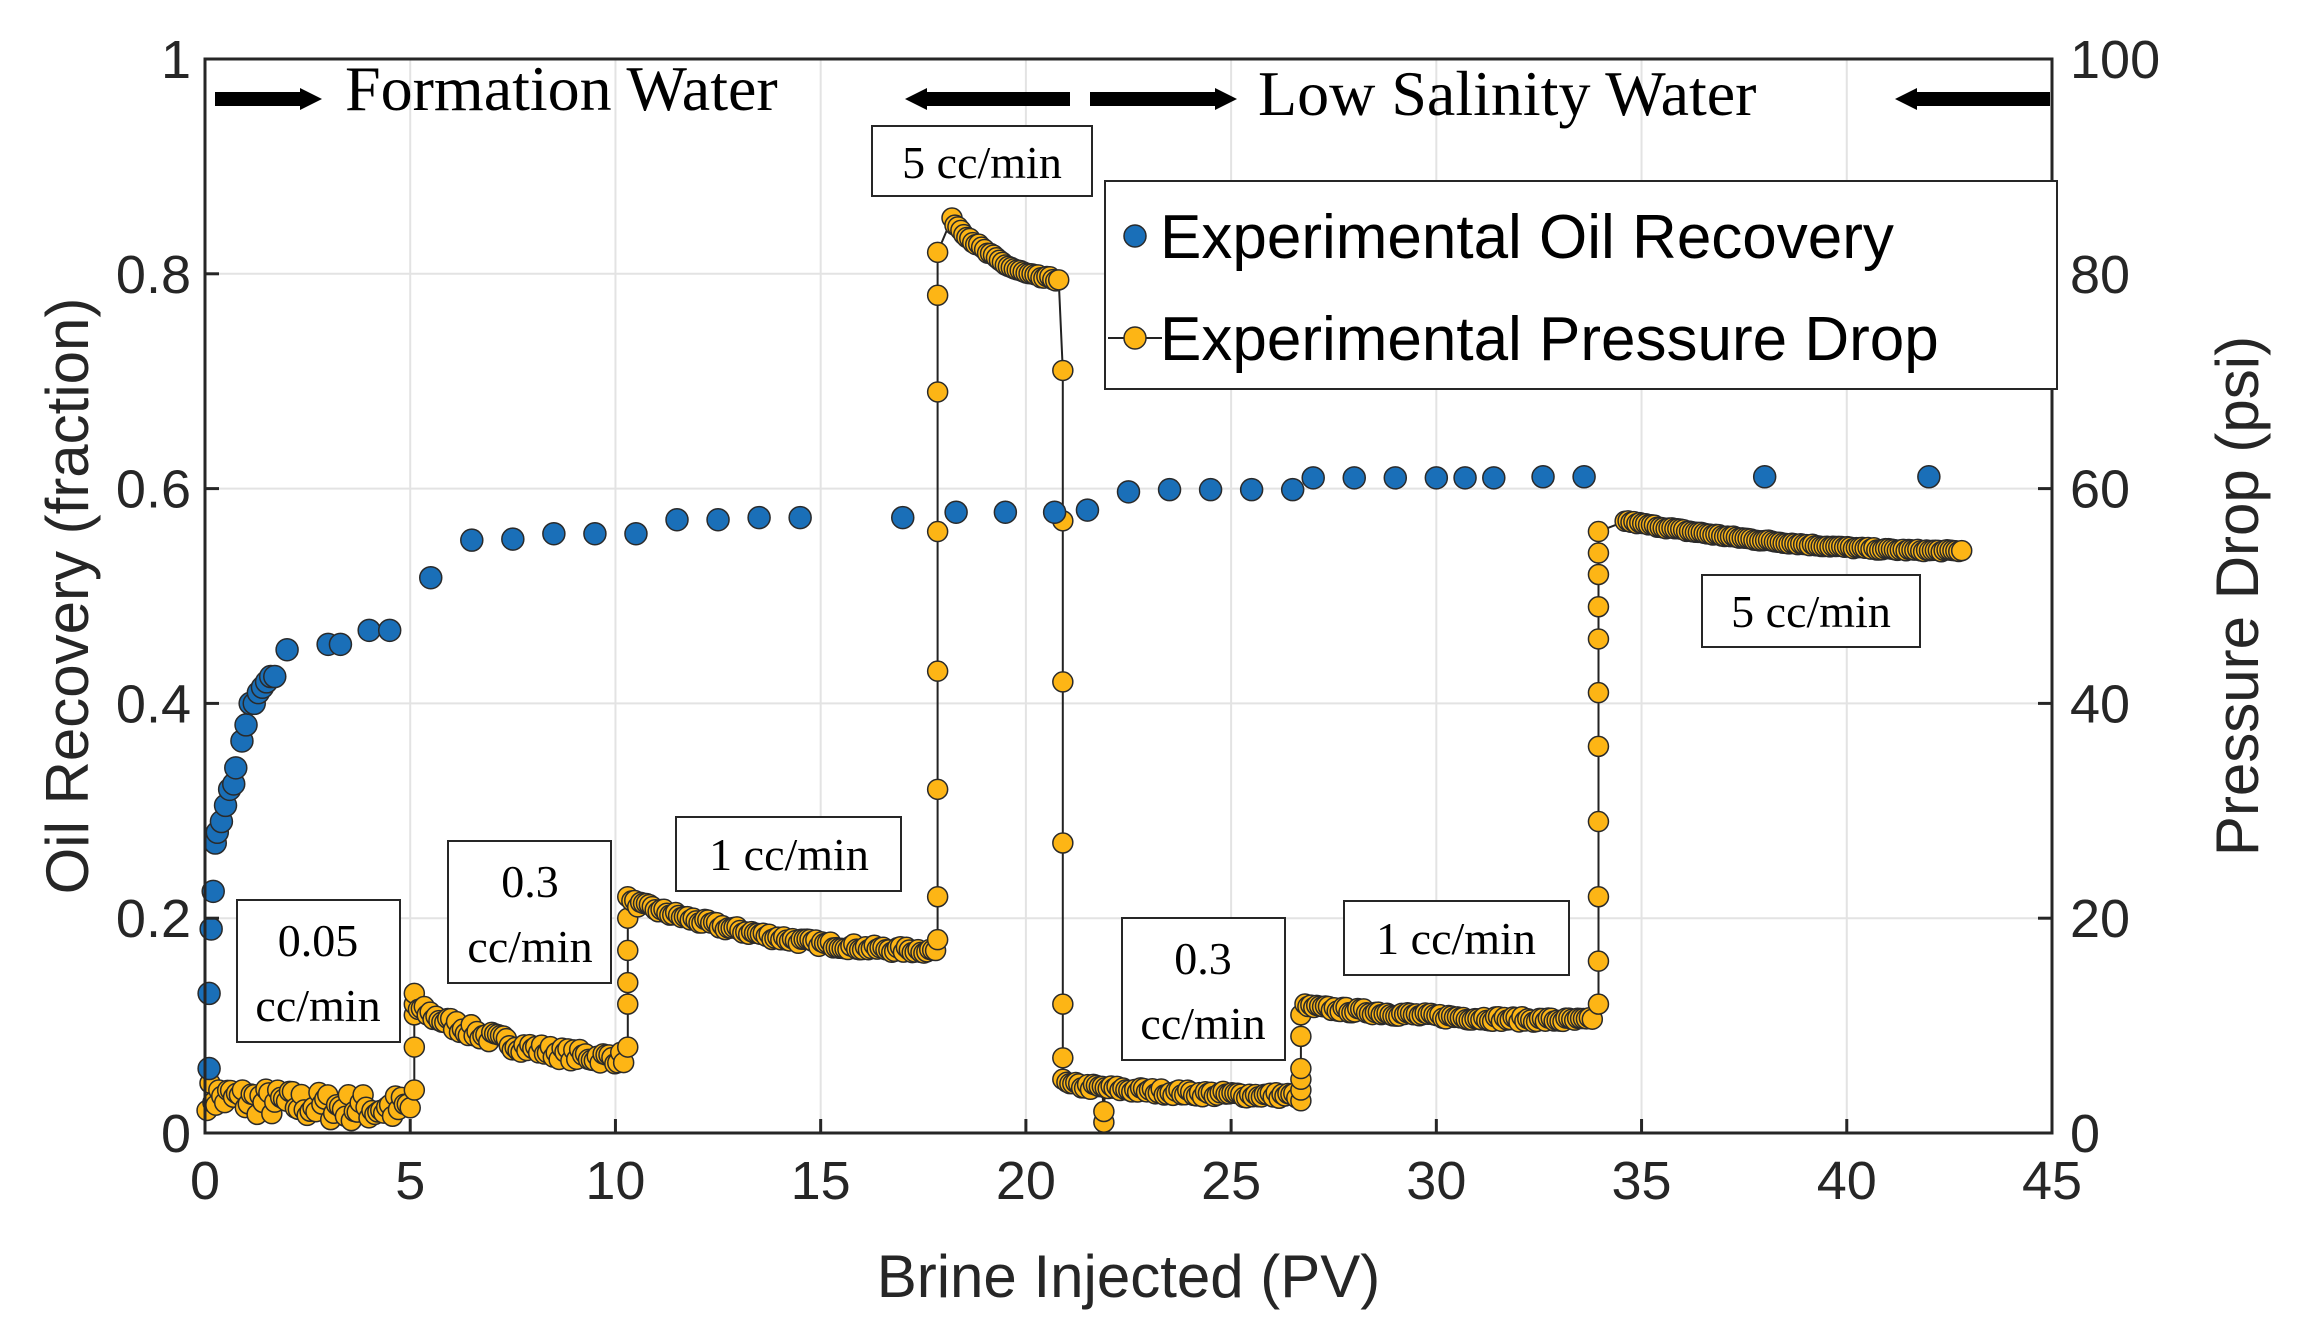 This screenshot has height=1344, width=2302. Describe the element at coordinates (561, 88) in the screenshot. I see `formation-water-label: Formation Water` at that location.